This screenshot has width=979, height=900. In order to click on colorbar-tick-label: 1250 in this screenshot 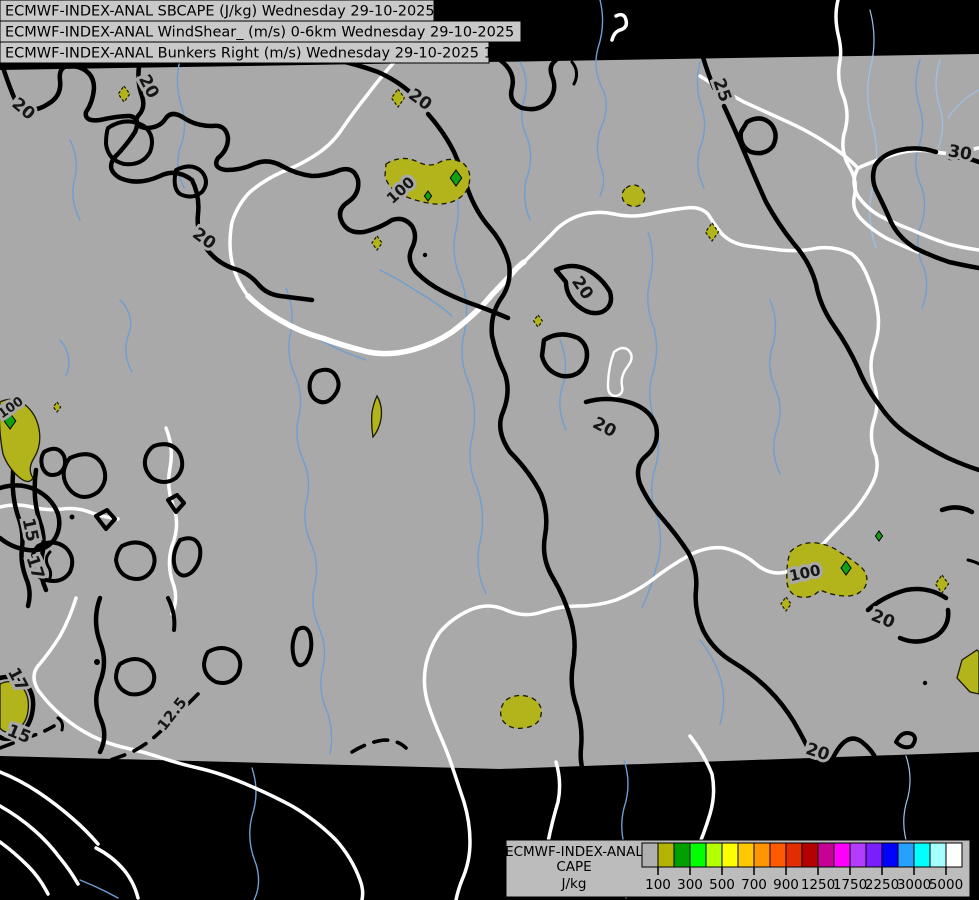, I will do `click(818, 885)`.